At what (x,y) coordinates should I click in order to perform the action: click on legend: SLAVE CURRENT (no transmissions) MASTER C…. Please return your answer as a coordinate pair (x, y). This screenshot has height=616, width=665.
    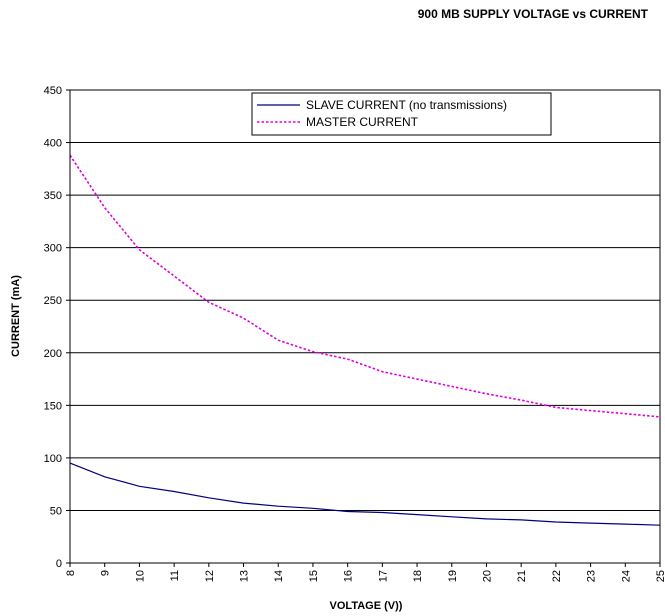
    Looking at the image, I should click on (401, 114).